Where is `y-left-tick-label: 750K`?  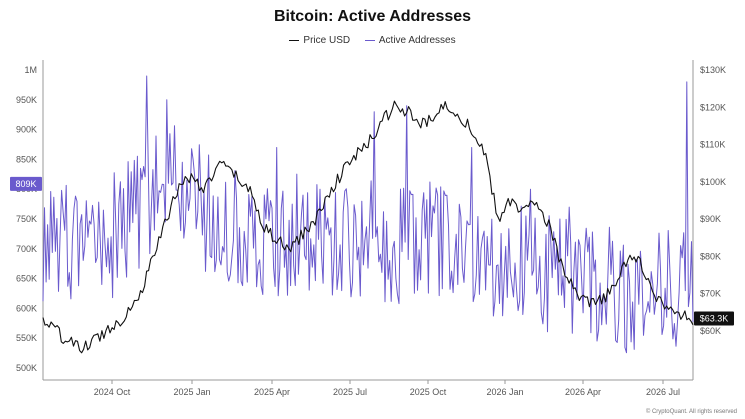
y-left-tick-label: 750K is located at coordinates (26, 219).